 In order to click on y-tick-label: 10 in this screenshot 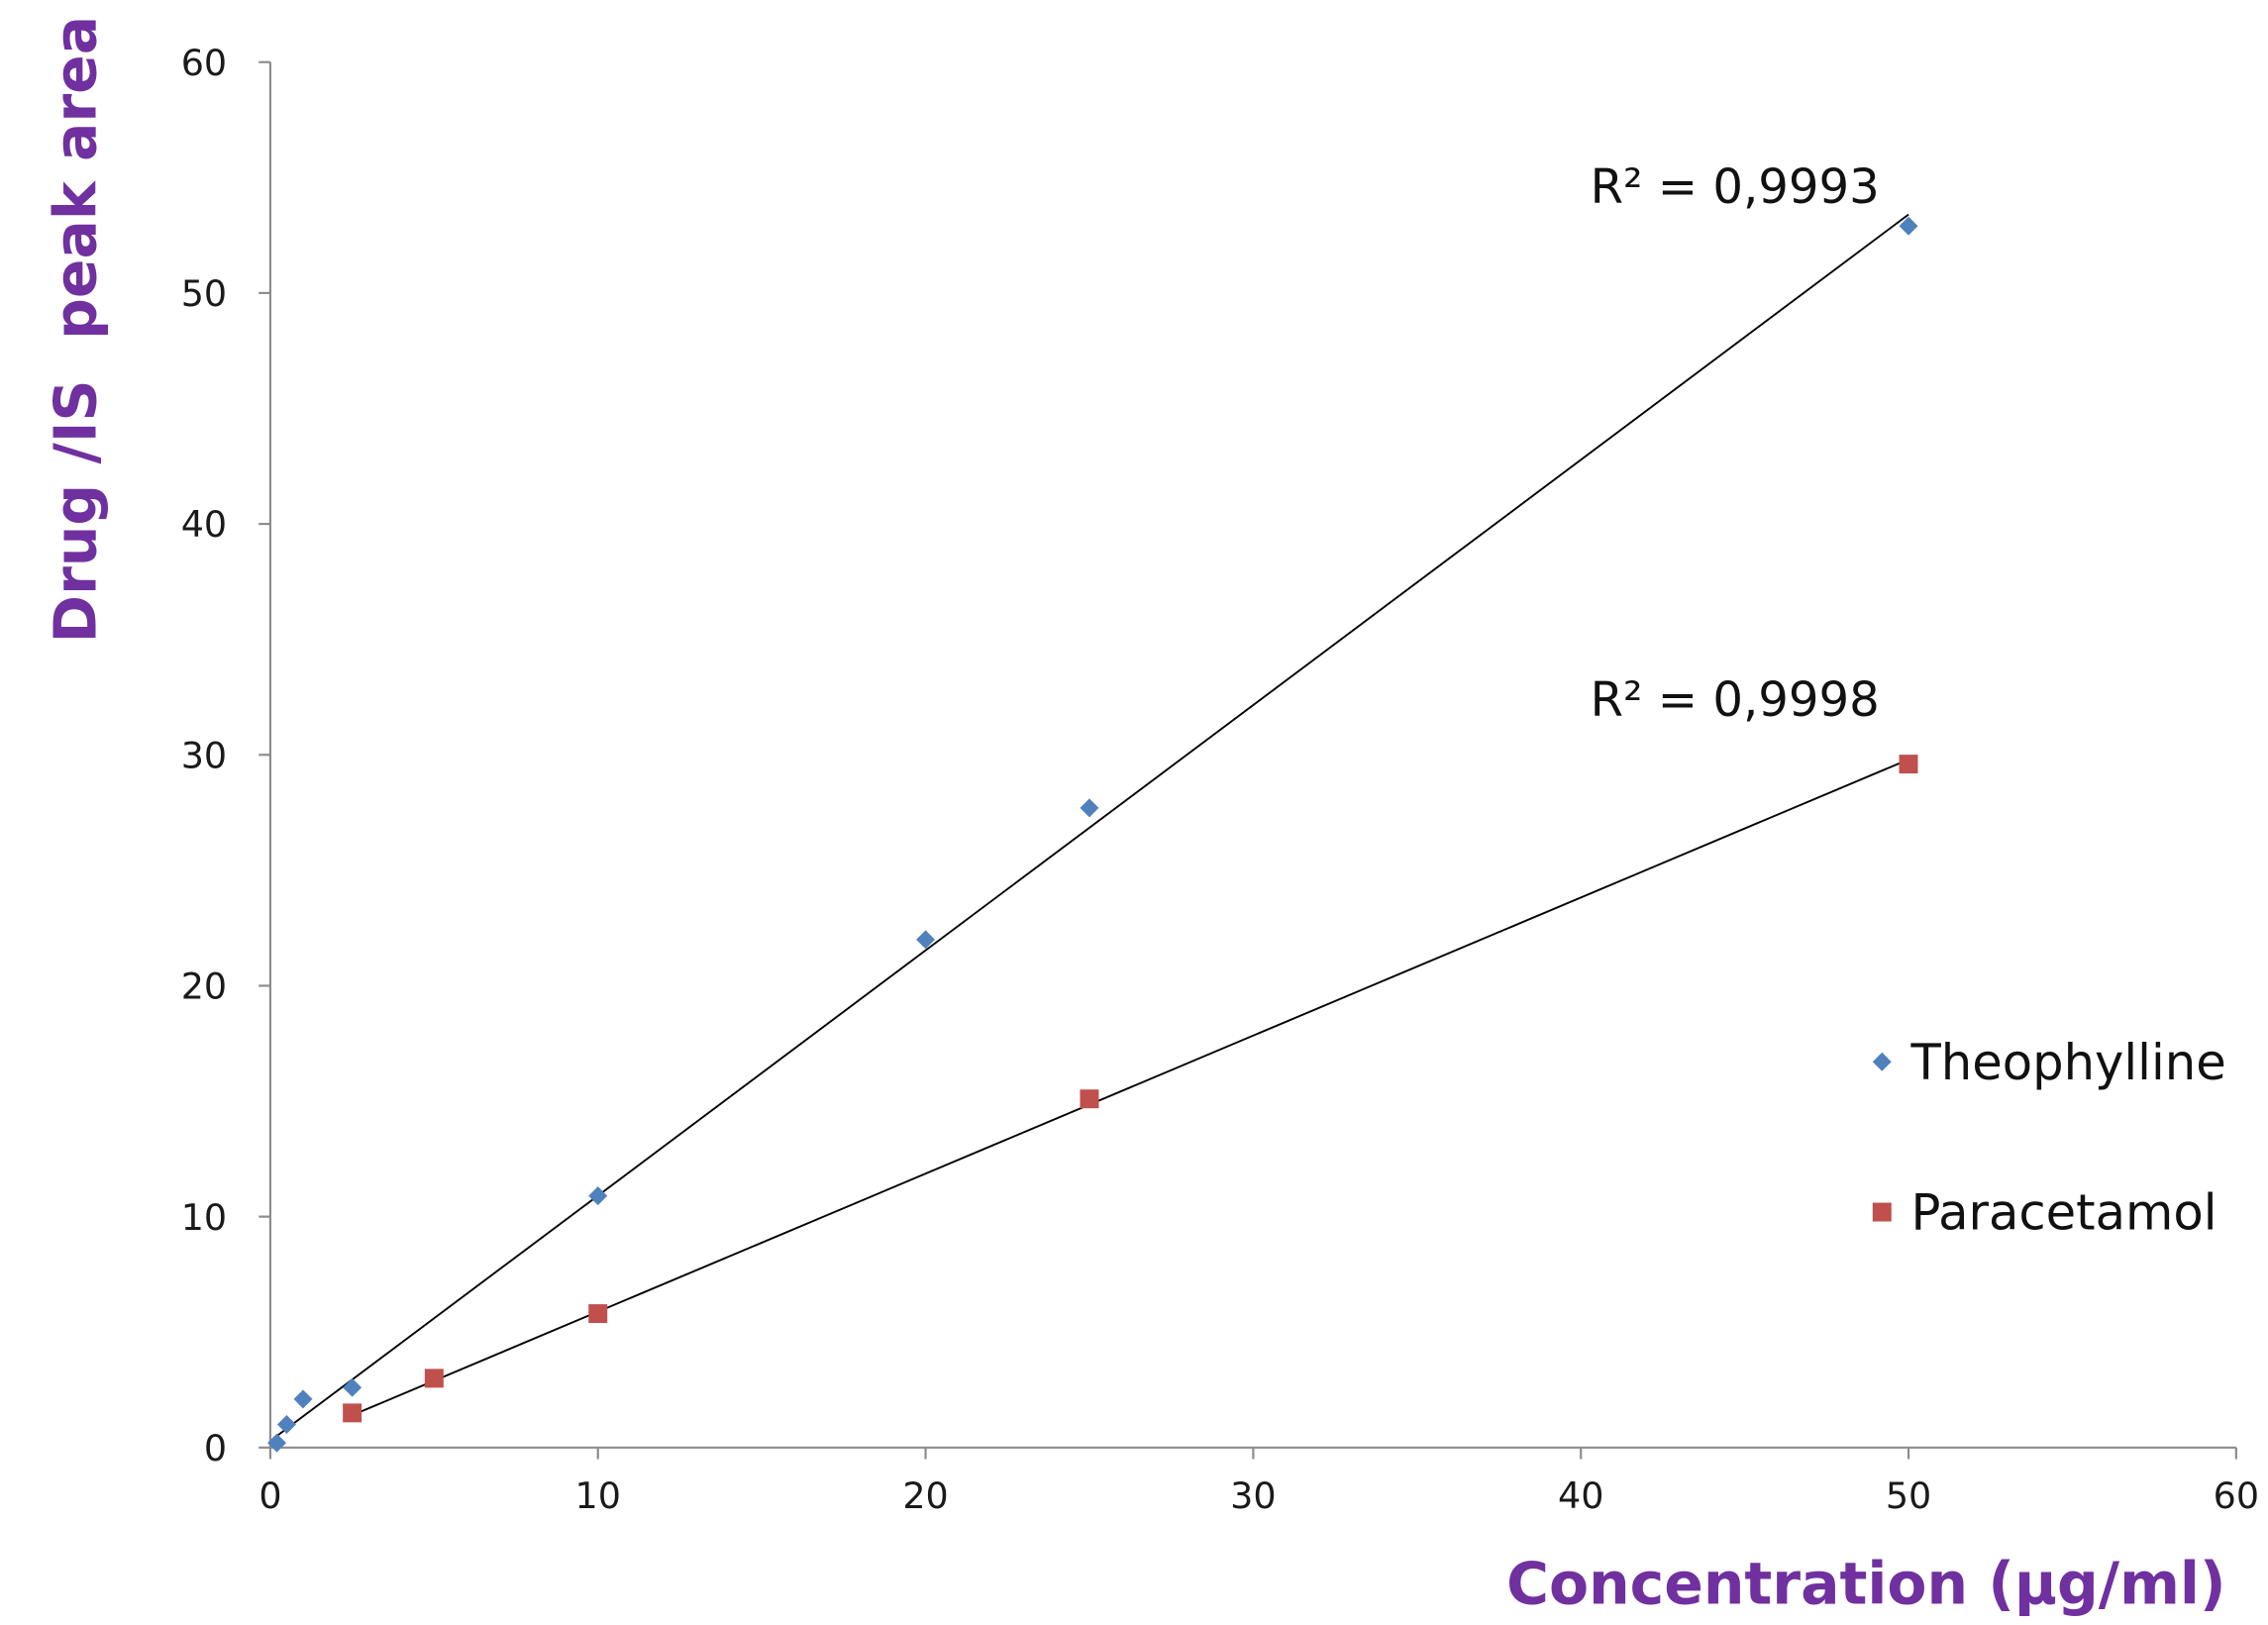, I will do `click(204, 1217)`.